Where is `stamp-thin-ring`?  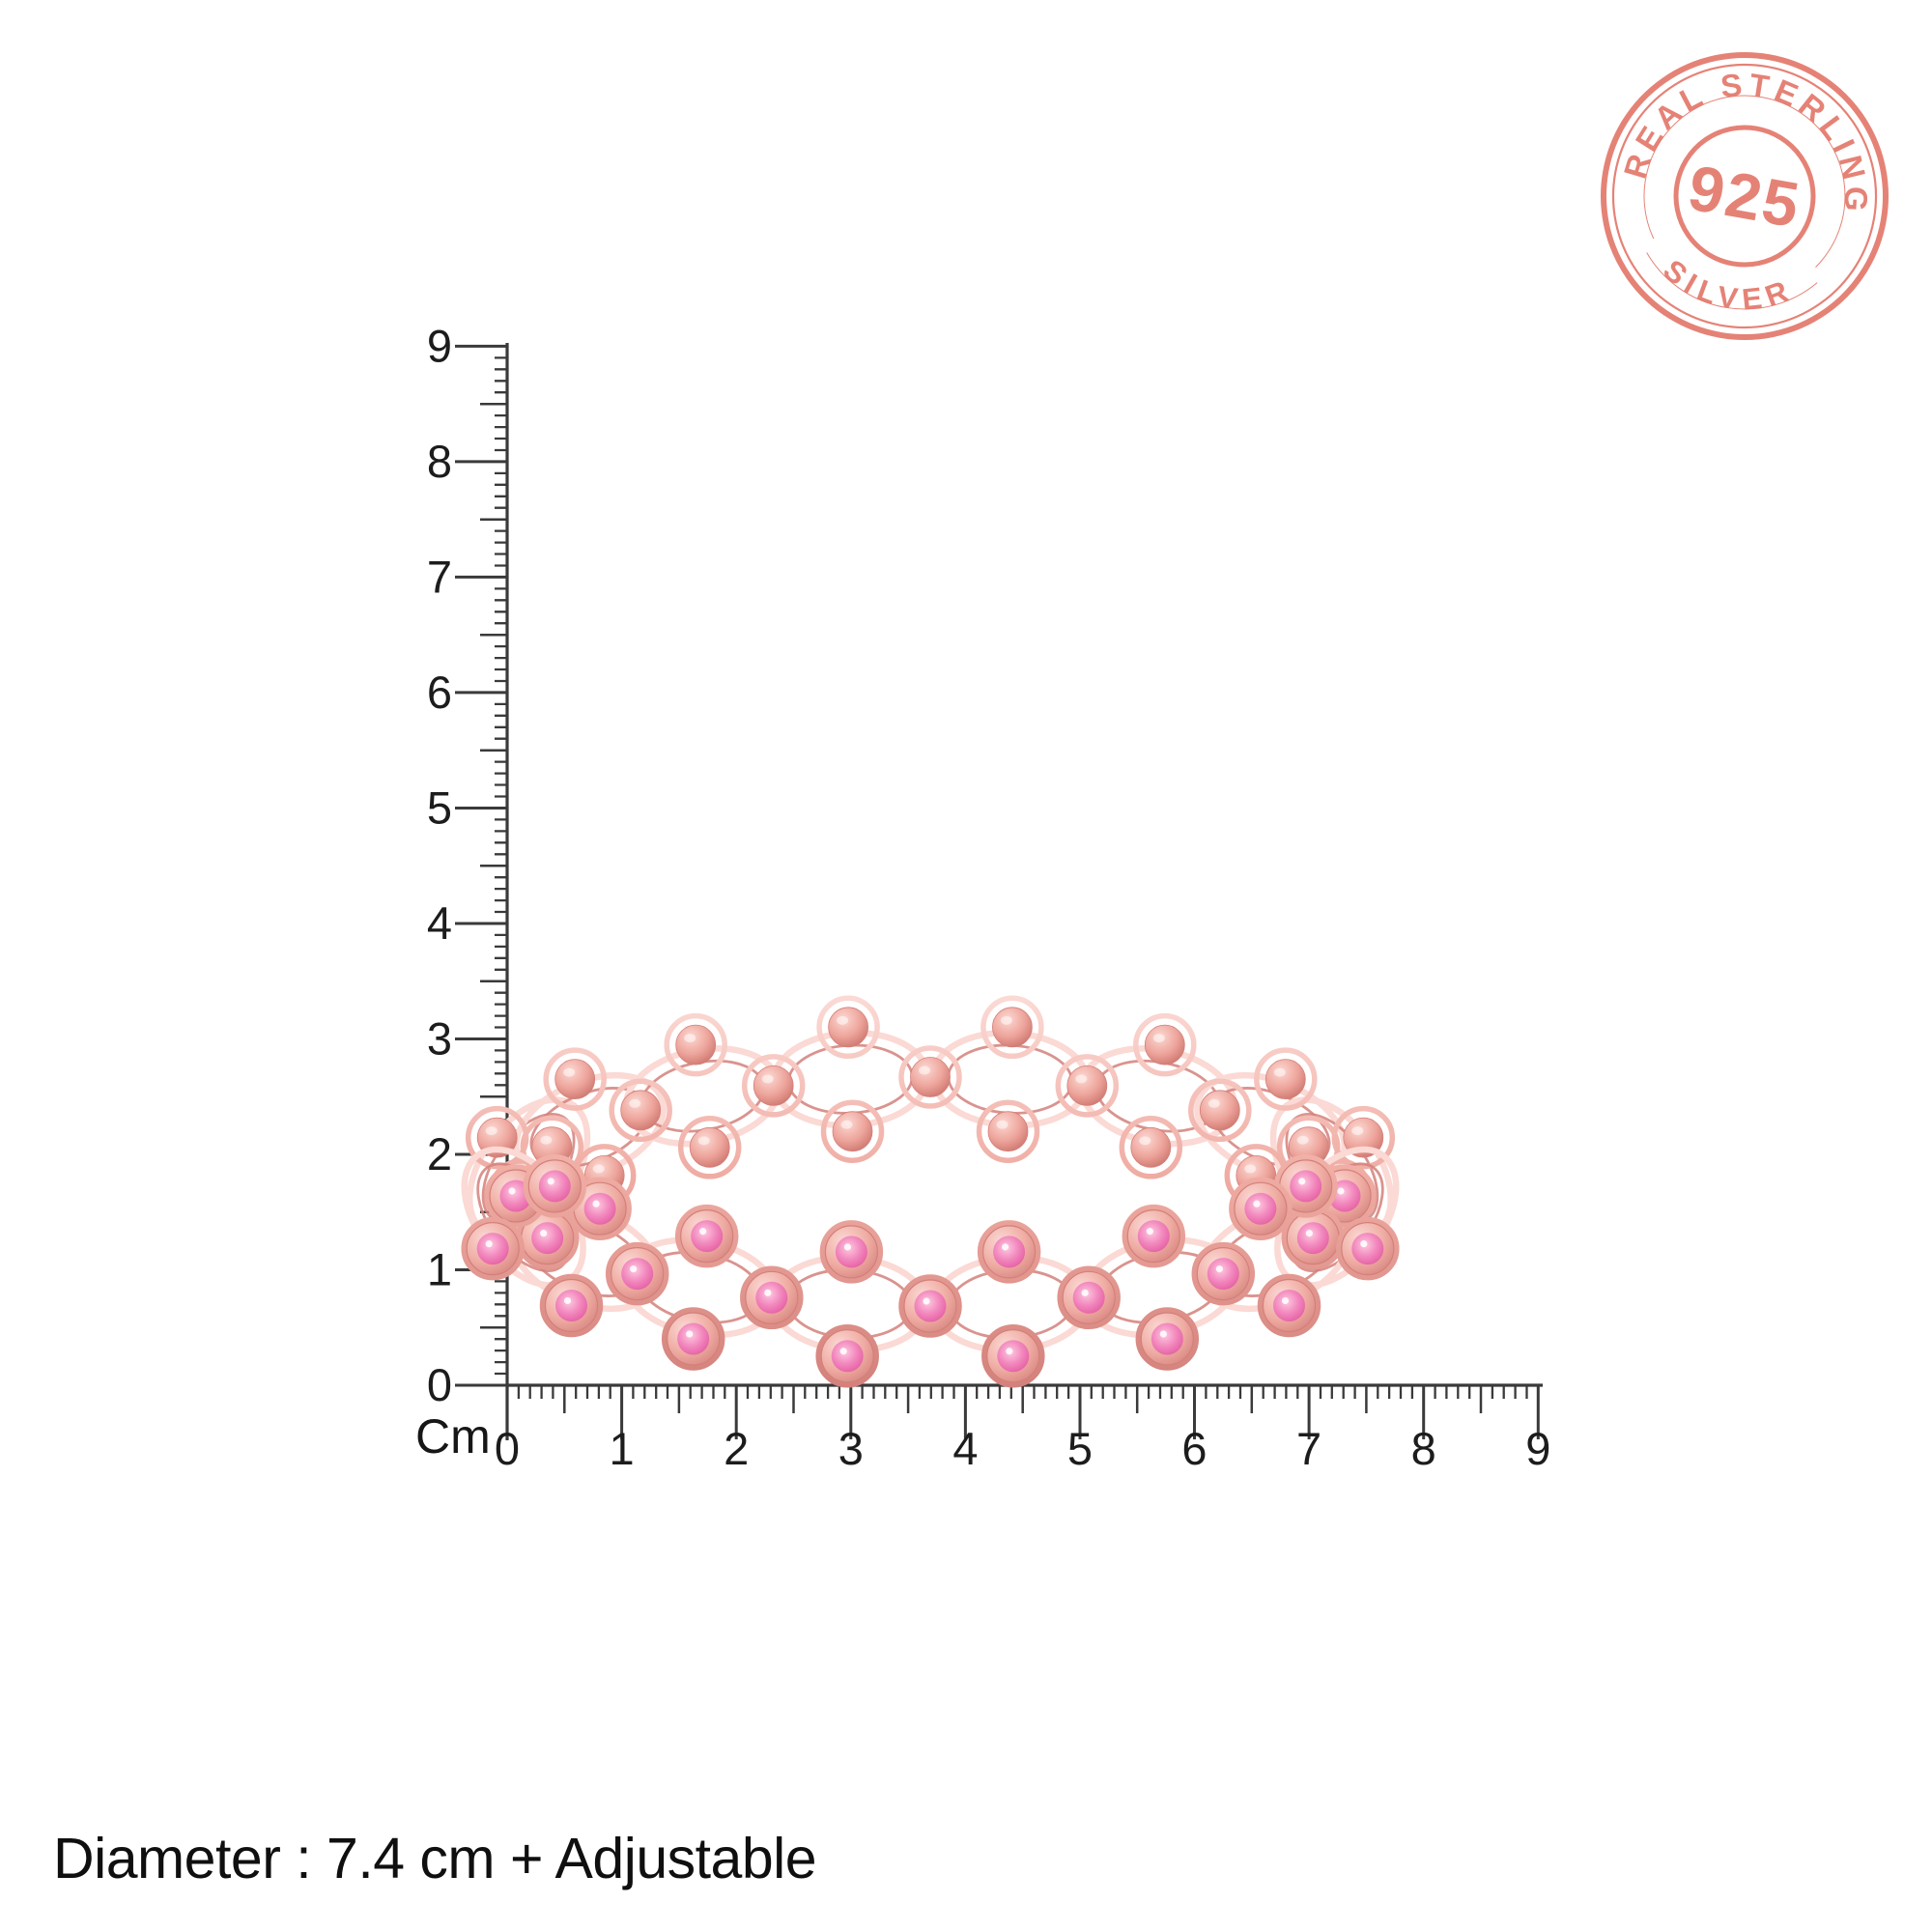
stamp-thin-ring is located at coordinates (1744, 196).